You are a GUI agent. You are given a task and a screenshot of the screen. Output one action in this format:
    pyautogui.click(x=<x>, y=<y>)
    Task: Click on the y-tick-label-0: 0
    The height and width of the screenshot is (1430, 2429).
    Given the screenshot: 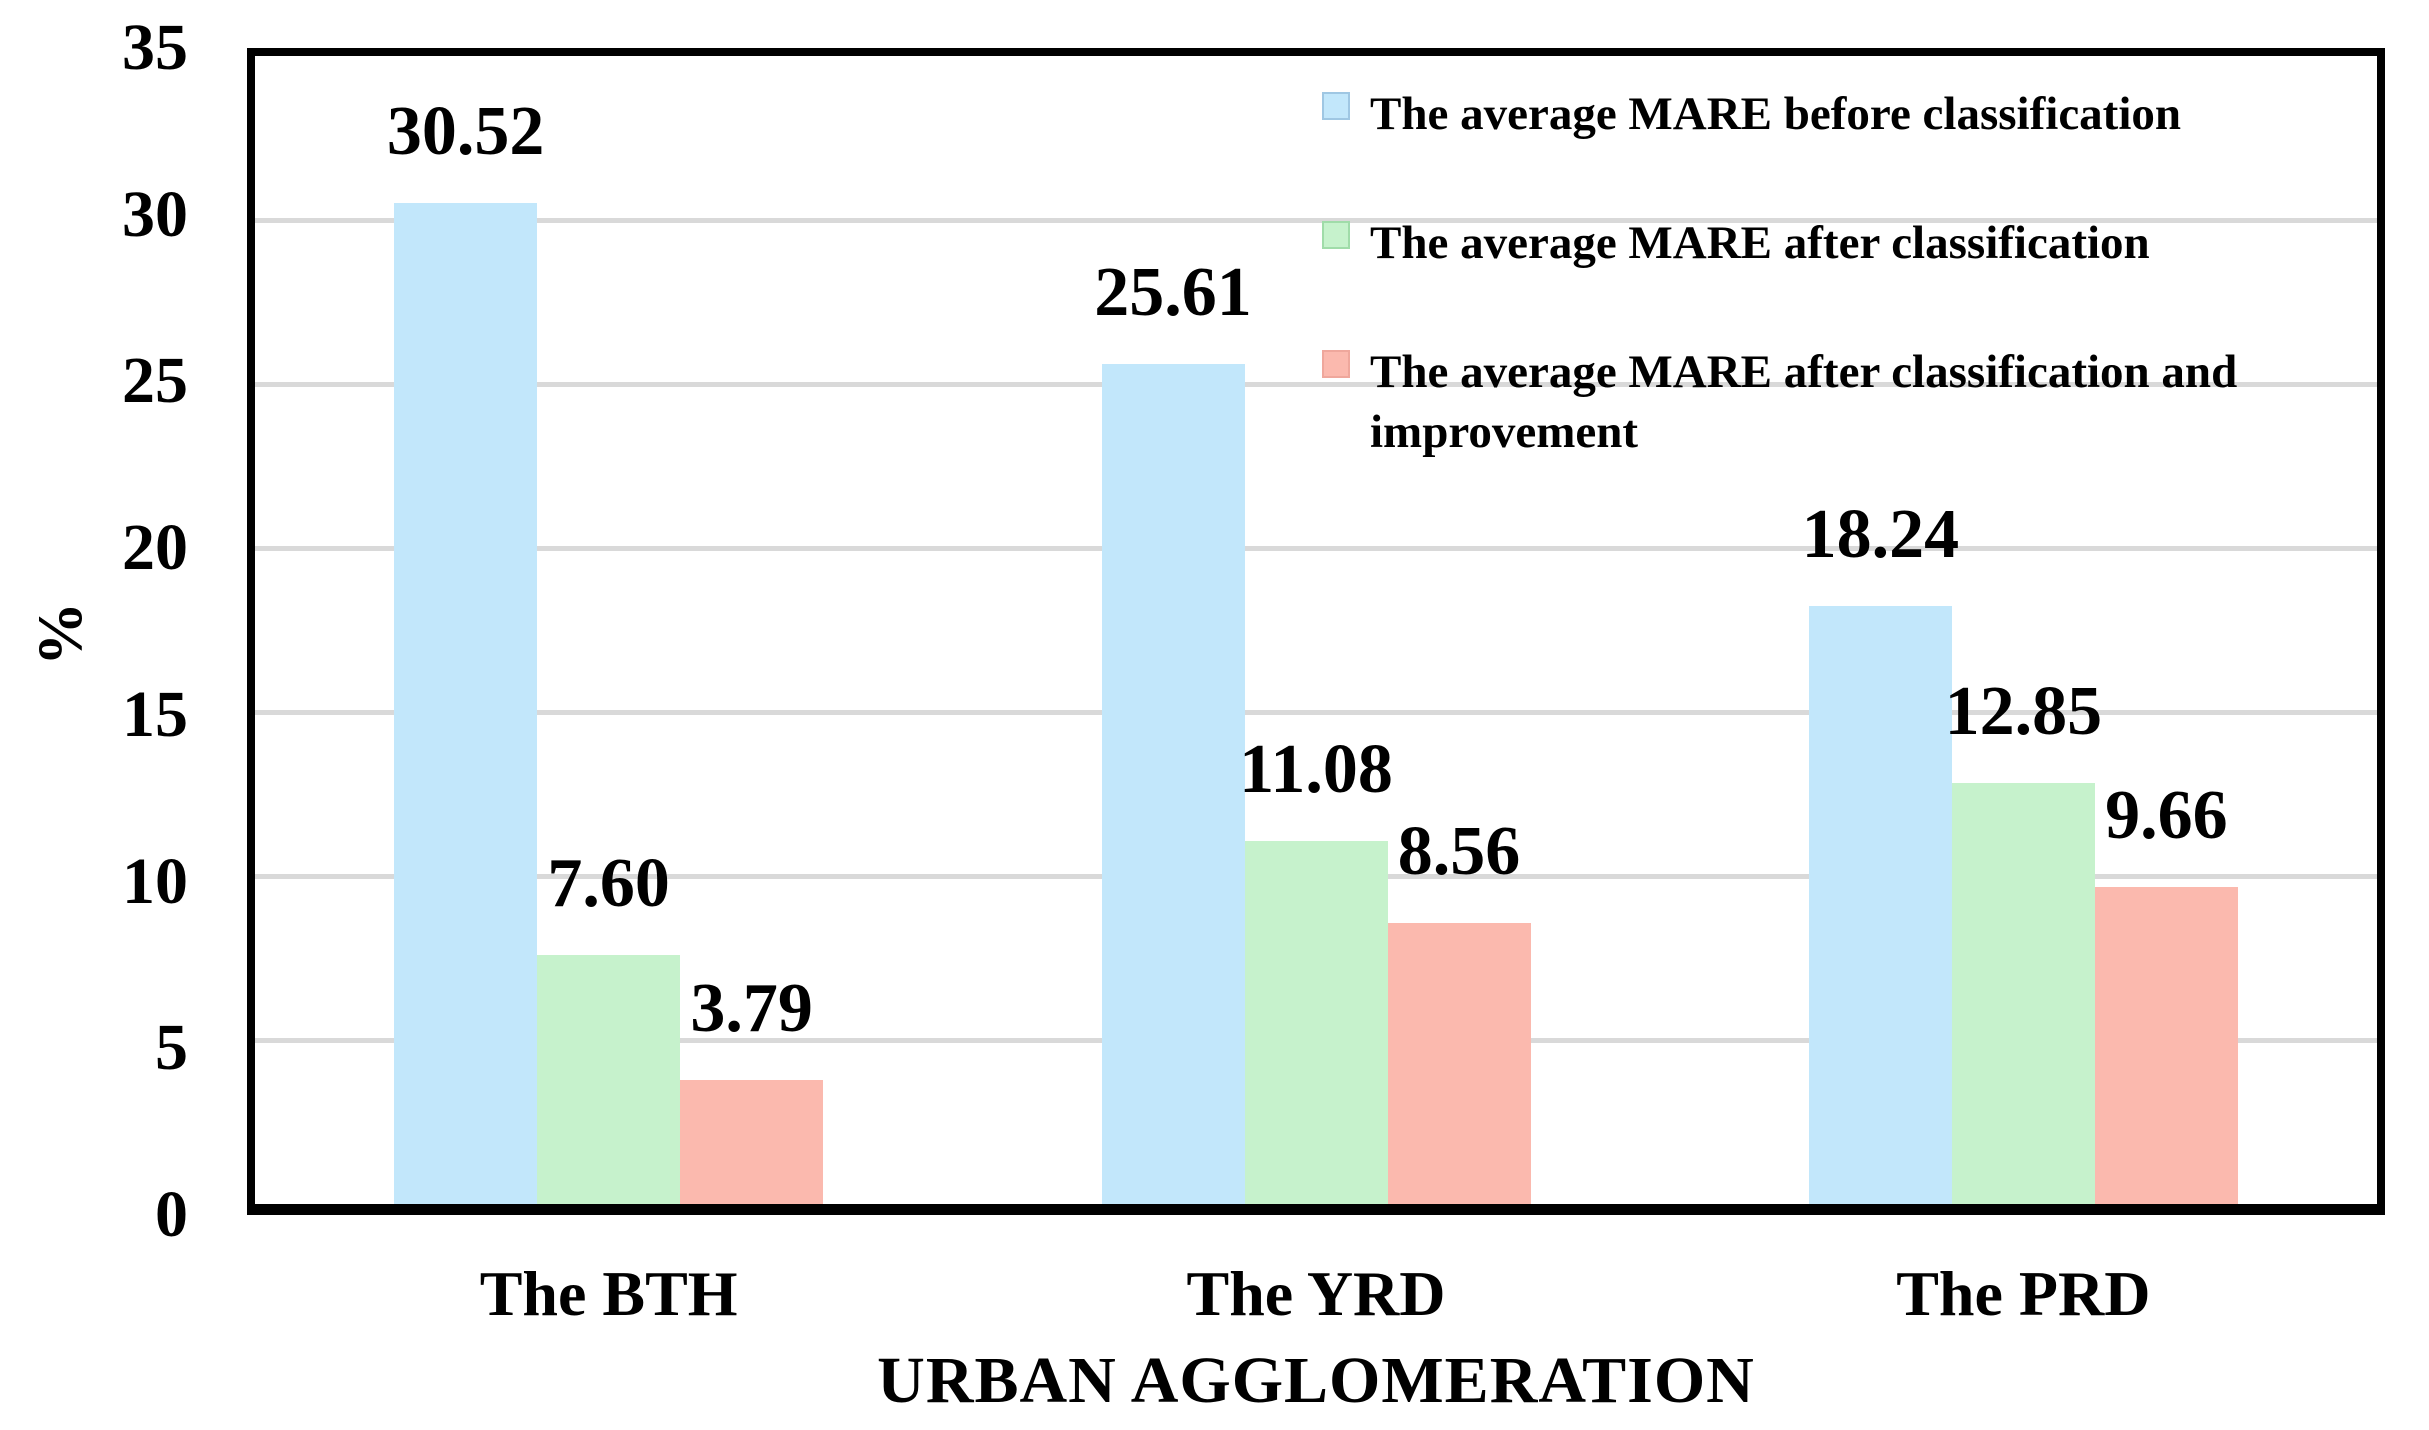 What is the action you would take?
    pyautogui.click(x=171, y=1214)
    